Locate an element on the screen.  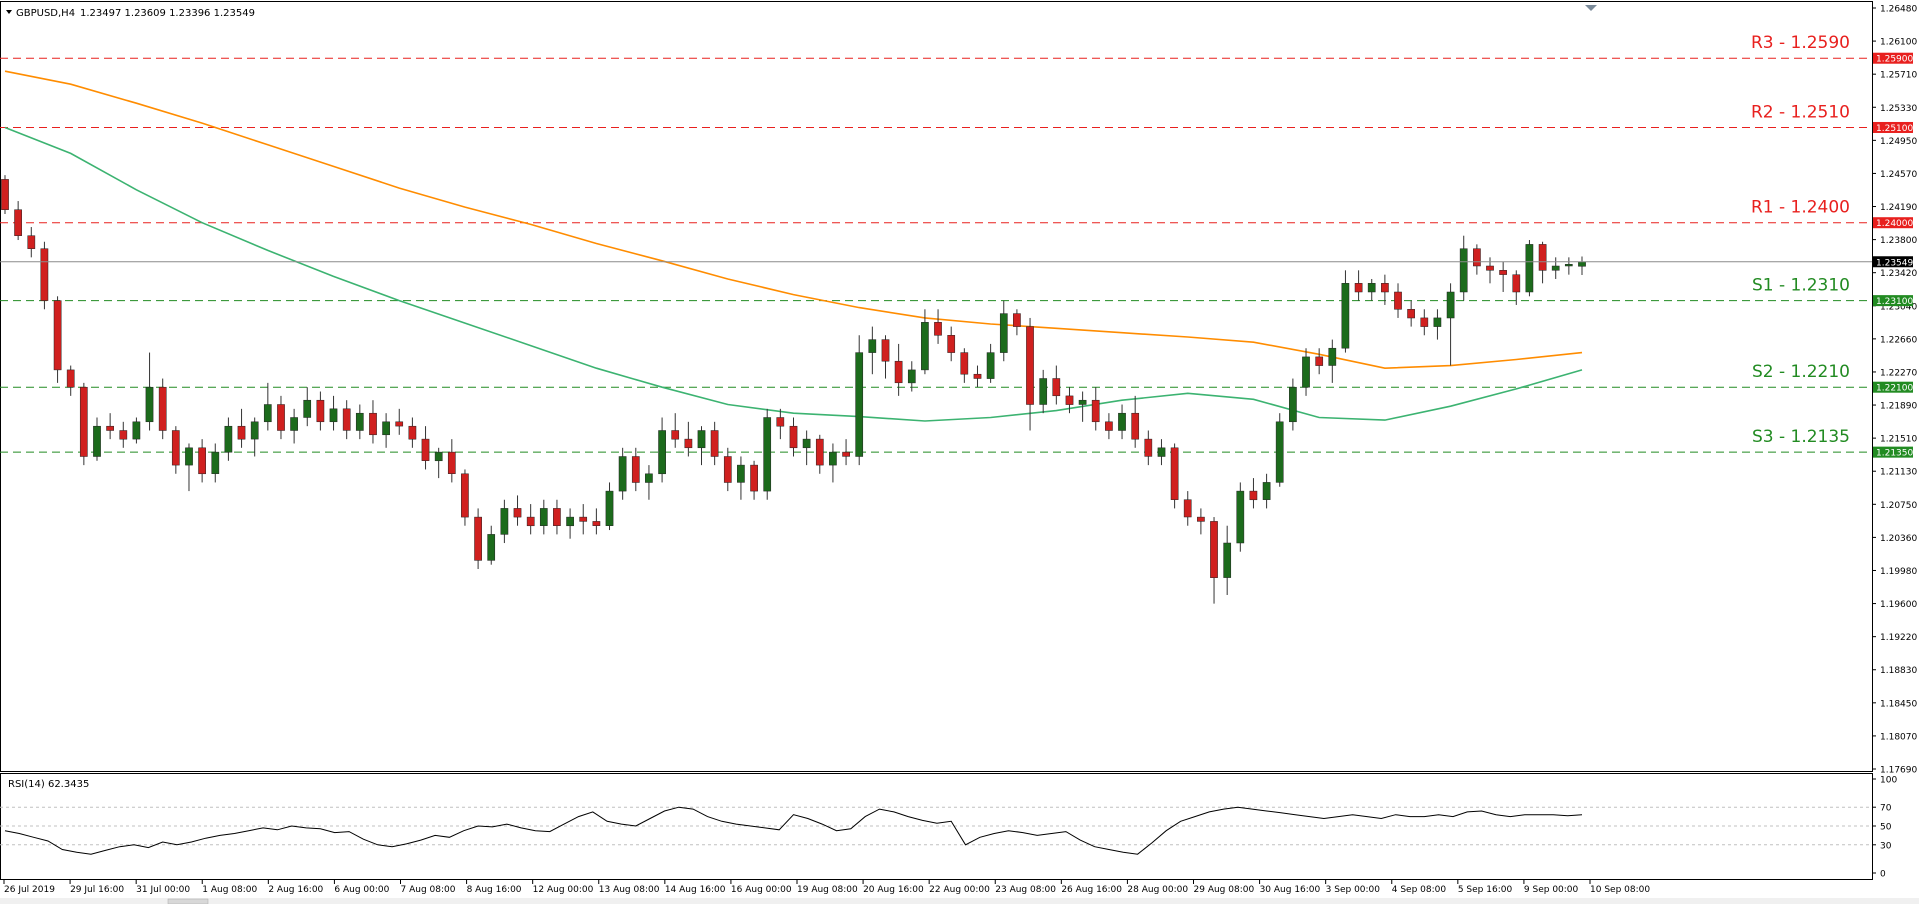
scroll-thumb is located at coordinates (188, 901).